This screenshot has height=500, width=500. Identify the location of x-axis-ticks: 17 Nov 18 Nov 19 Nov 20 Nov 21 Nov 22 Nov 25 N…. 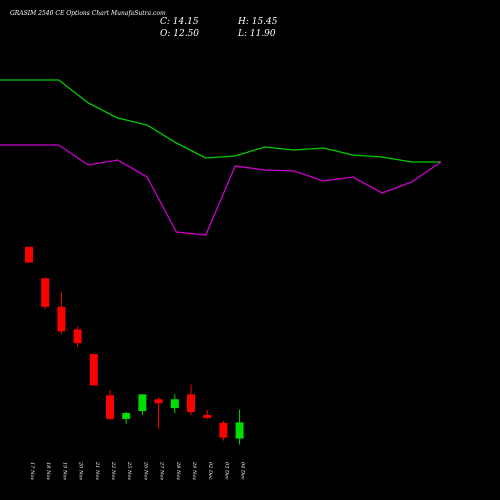
(137, 470).